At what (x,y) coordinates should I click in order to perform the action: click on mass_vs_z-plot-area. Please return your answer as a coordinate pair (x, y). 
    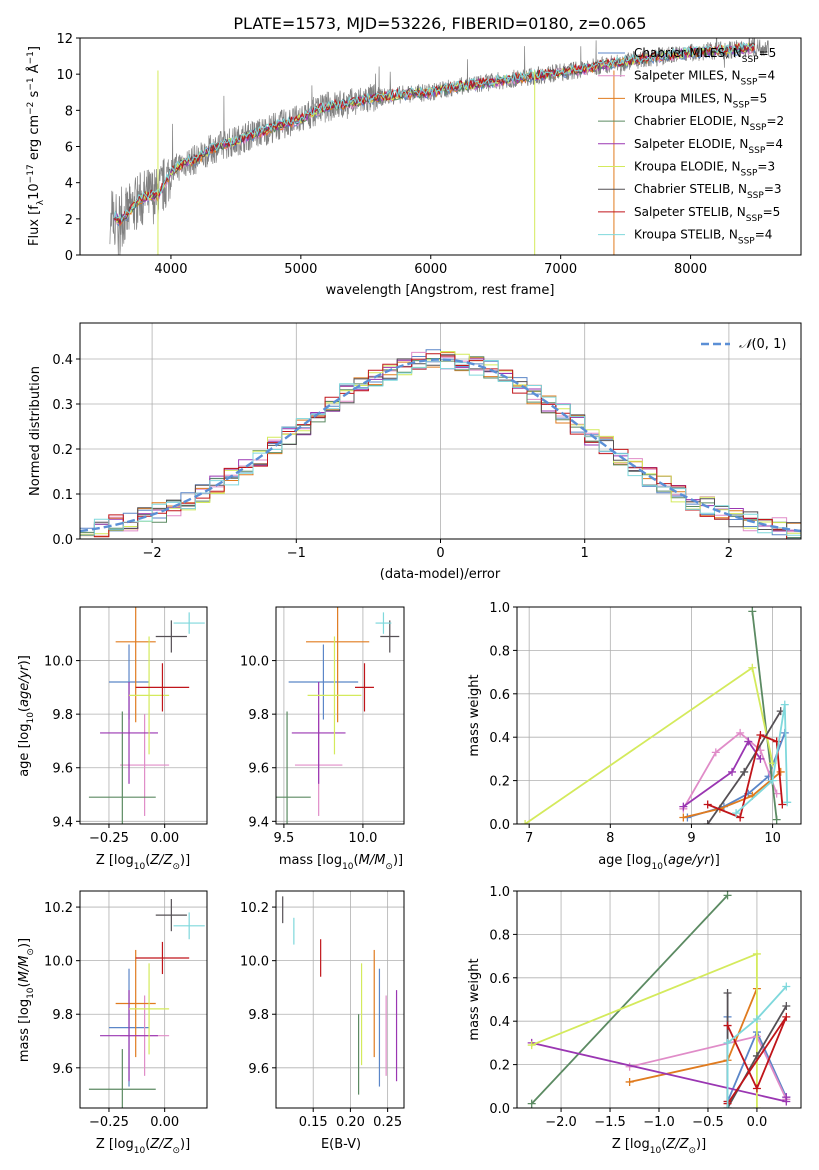
    Looking at the image, I should click on (146, 1003).